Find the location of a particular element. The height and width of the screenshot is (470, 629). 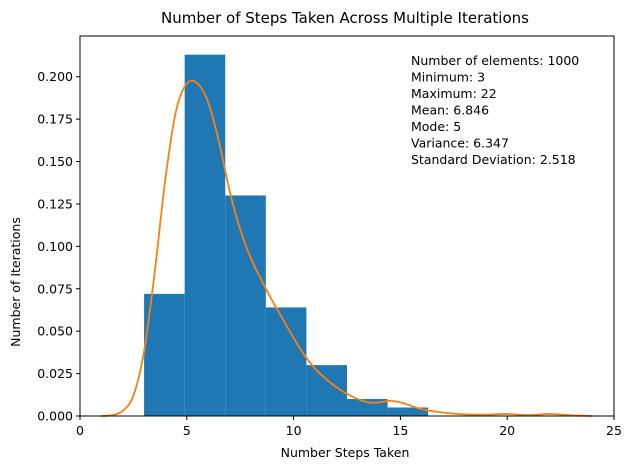

x-tick-label: 5 is located at coordinates (187, 430).